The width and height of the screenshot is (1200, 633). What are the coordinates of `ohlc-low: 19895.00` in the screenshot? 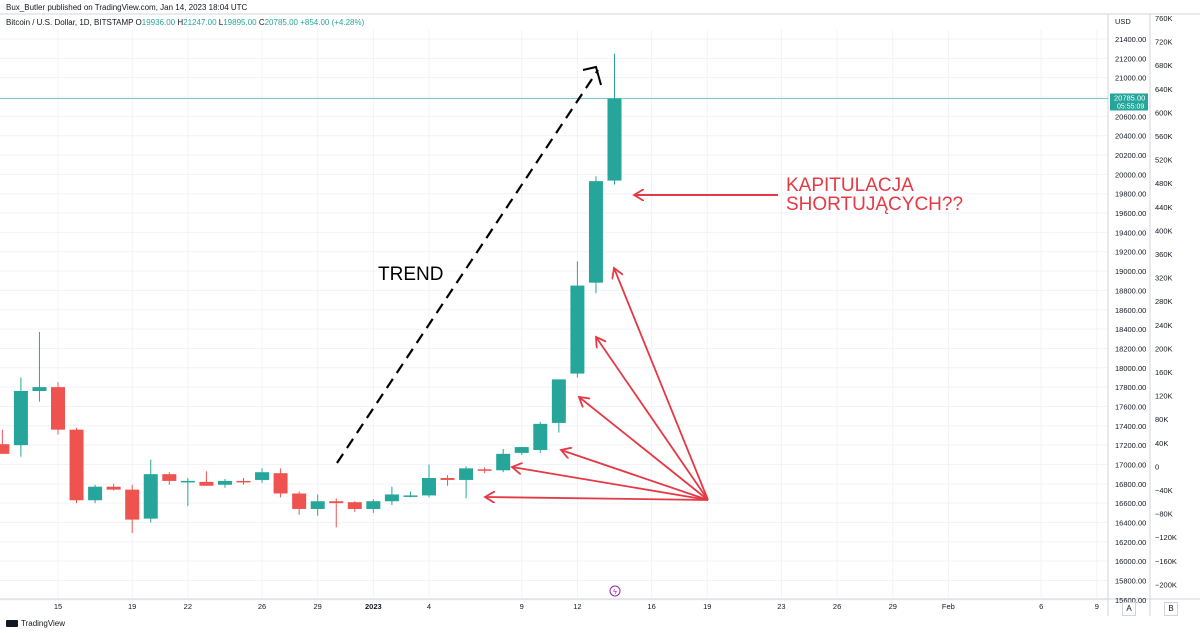 It's located at (240, 22).